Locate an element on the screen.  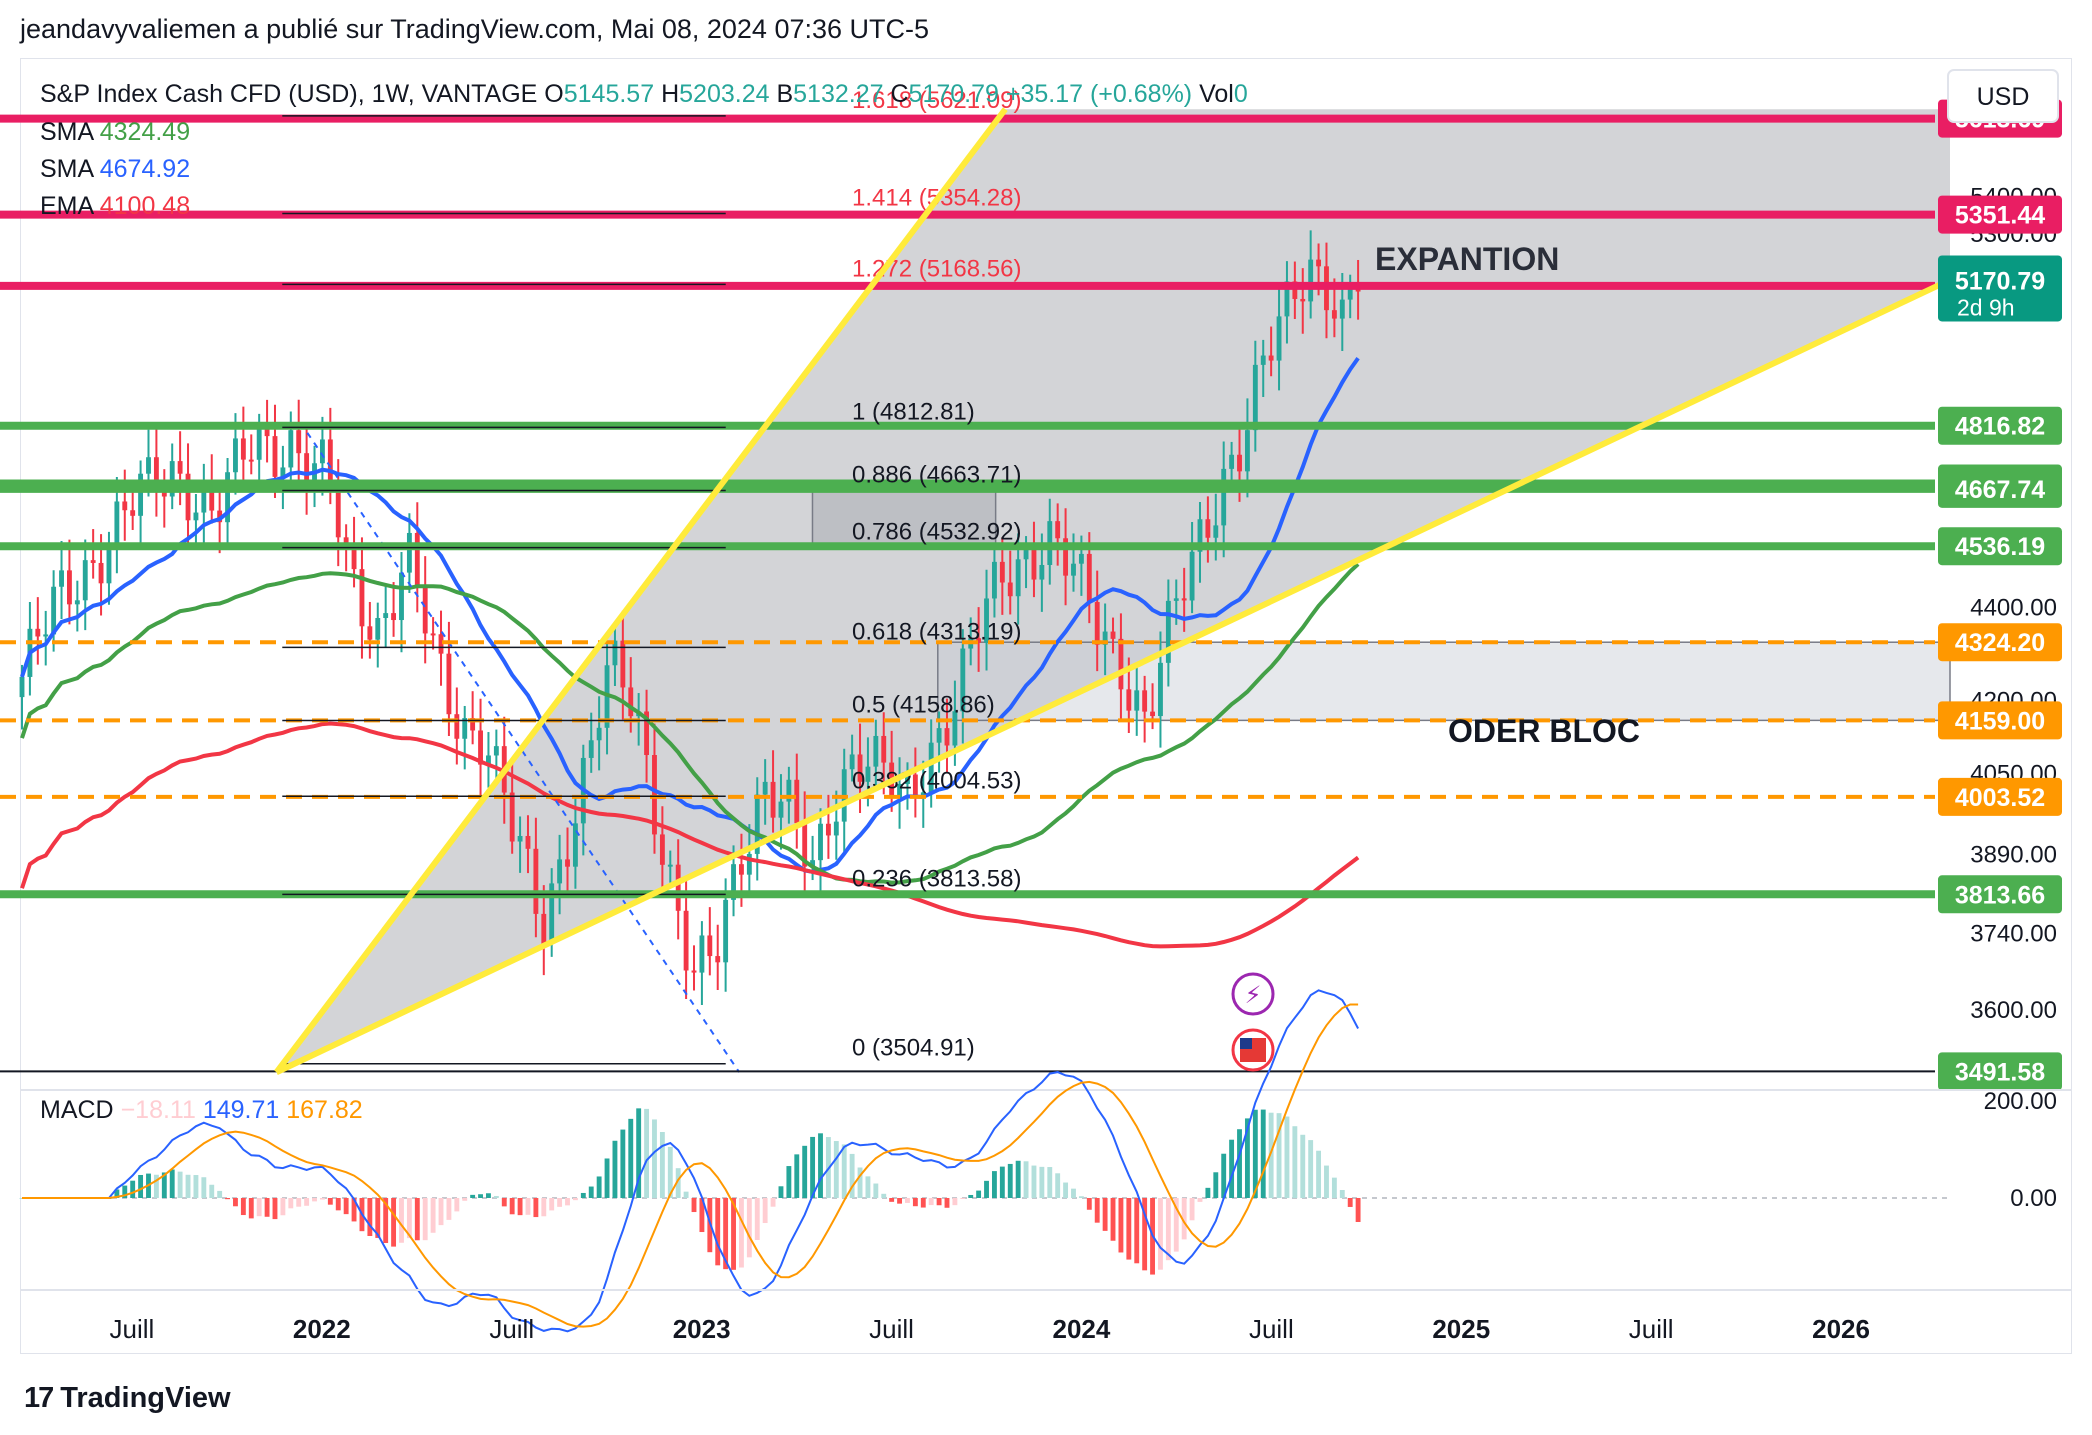
last-price-bg is located at coordinates (2000, 288).